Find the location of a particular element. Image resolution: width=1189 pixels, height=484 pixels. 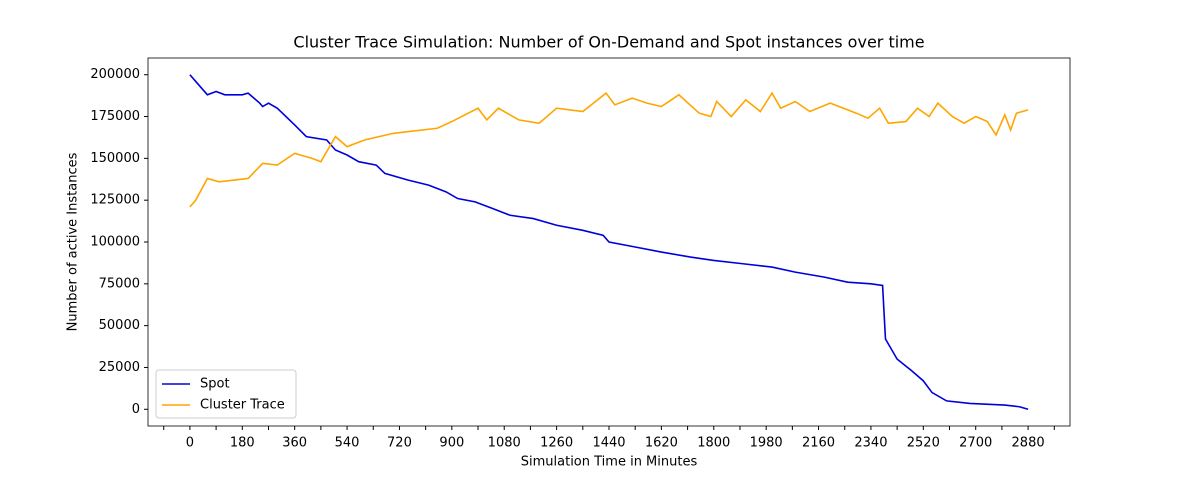

y-tick-label: 150000 is located at coordinates (115, 158).